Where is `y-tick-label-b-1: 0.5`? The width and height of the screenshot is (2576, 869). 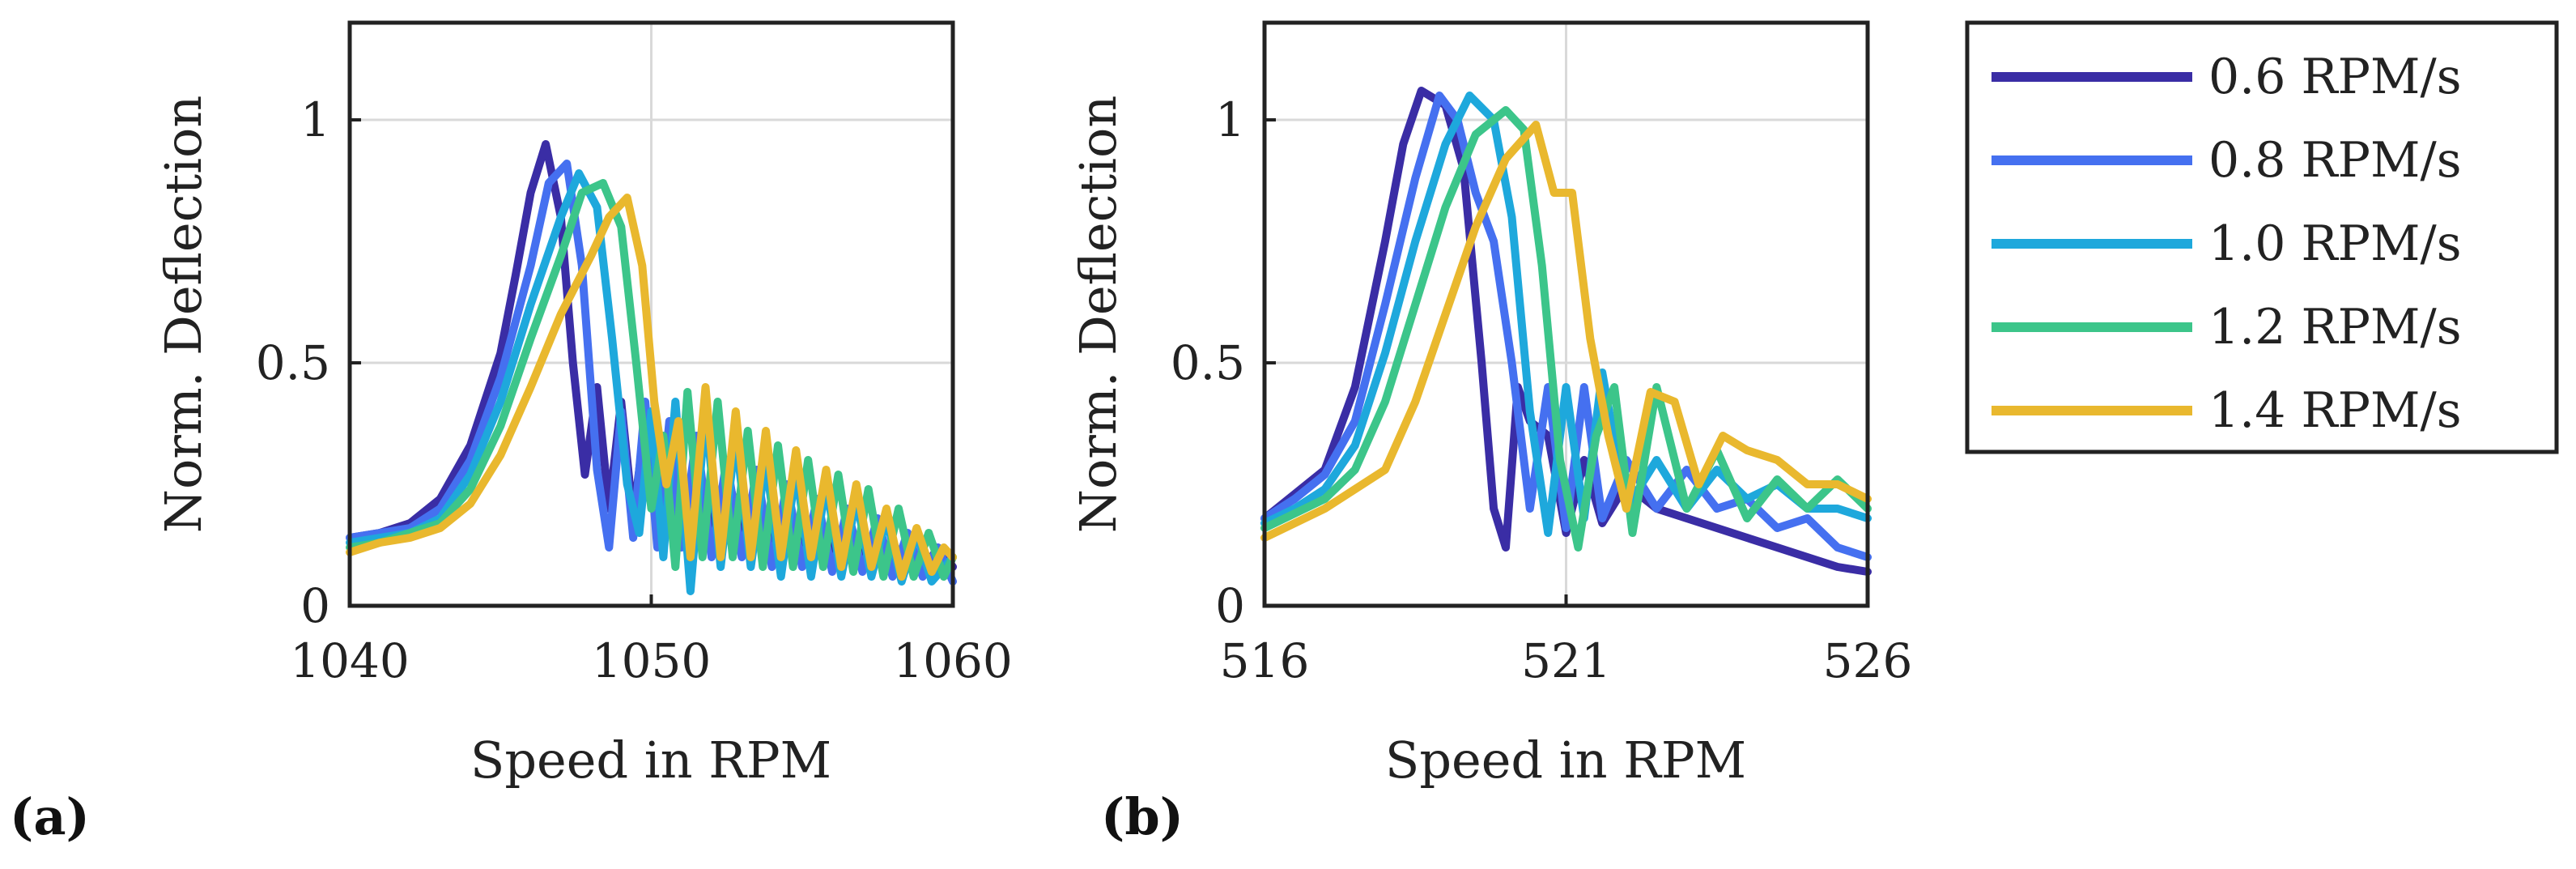
y-tick-label-b-1: 0.5 is located at coordinates (1208, 362).